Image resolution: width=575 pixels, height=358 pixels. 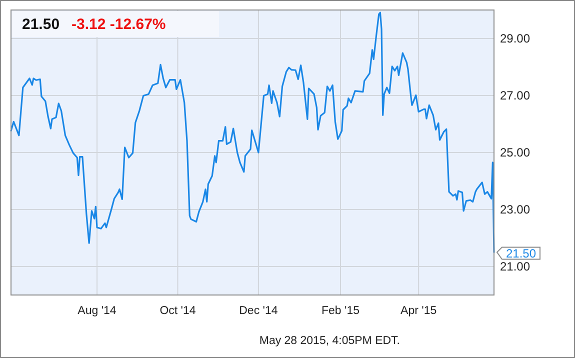 What do you see at coordinates (119, 24) in the screenshot?
I see `chart-subtitle: -3.12 -12.67%` at bounding box center [119, 24].